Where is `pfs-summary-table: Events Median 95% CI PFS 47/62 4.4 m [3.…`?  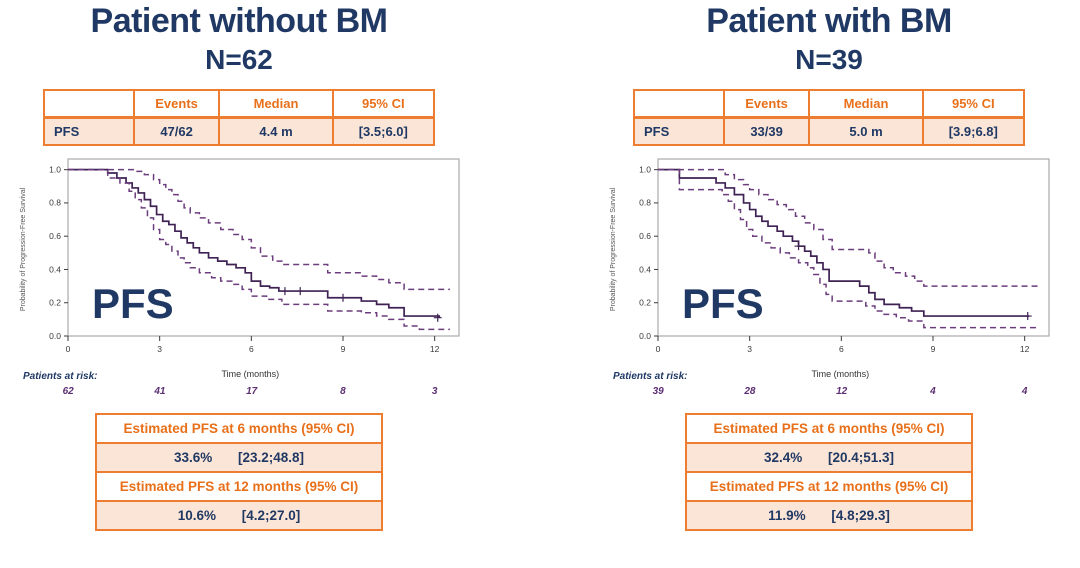
pfs-summary-table: Events Median 95% CI PFS 47/62 4.4 m [3.… is located at coordinates (239, 117).